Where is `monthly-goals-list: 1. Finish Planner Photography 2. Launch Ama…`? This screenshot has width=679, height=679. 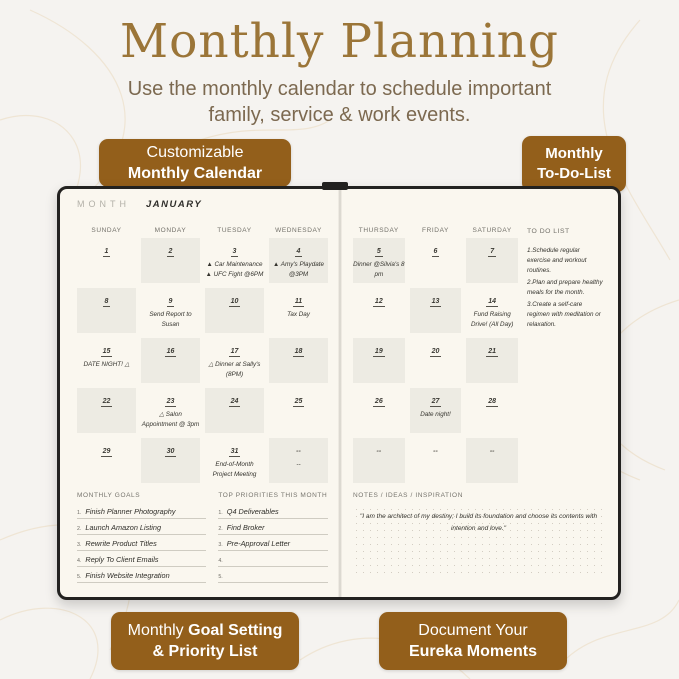
monthly-goals-list: 1. Finish Planner Photography 2. Launch Ama… is located at coordinates (142, 544).